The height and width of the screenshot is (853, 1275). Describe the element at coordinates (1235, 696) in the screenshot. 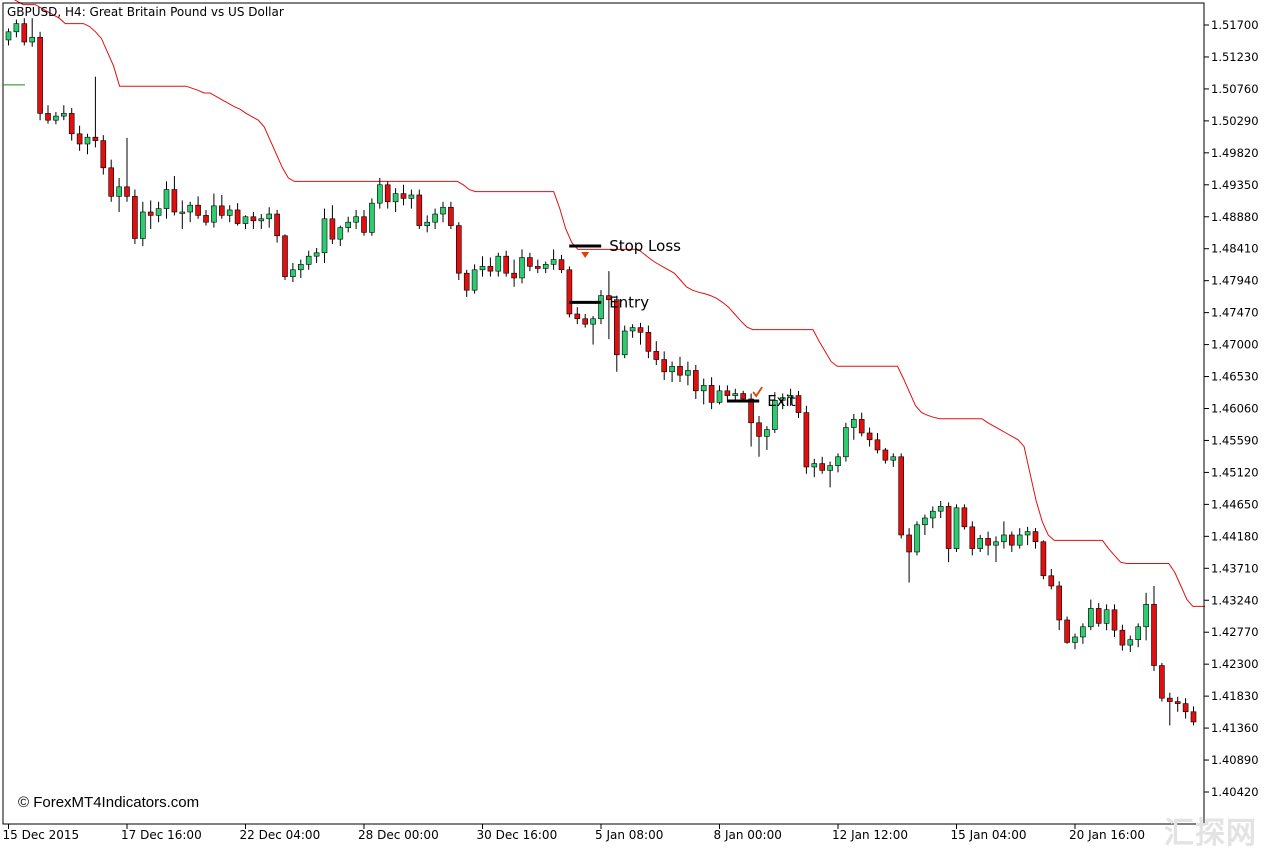

I see `y-tick-label: 1.41830` at that location.